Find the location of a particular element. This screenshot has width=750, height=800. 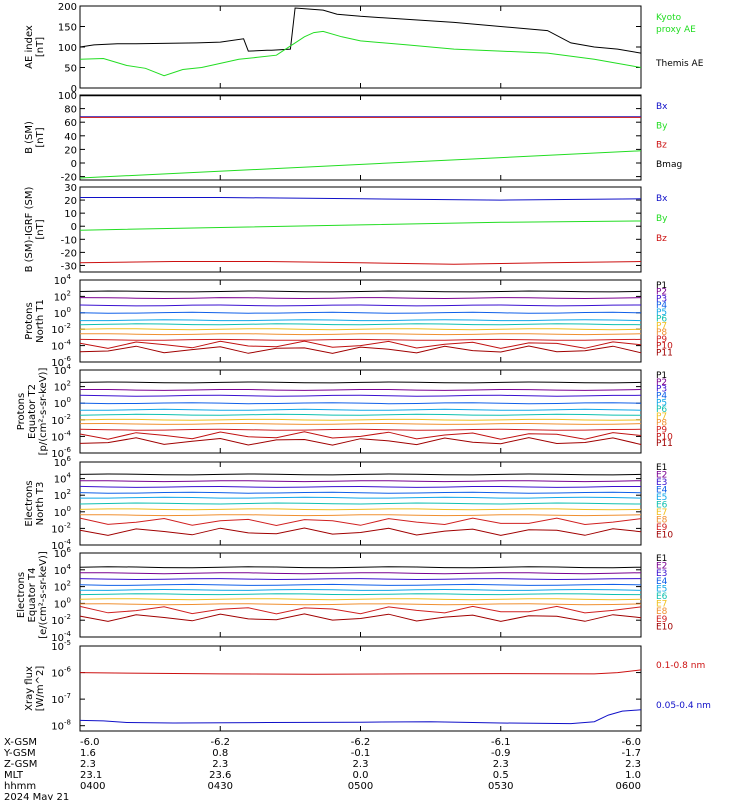

legend-entry: Themis AE is located at coordinates (679, 64).